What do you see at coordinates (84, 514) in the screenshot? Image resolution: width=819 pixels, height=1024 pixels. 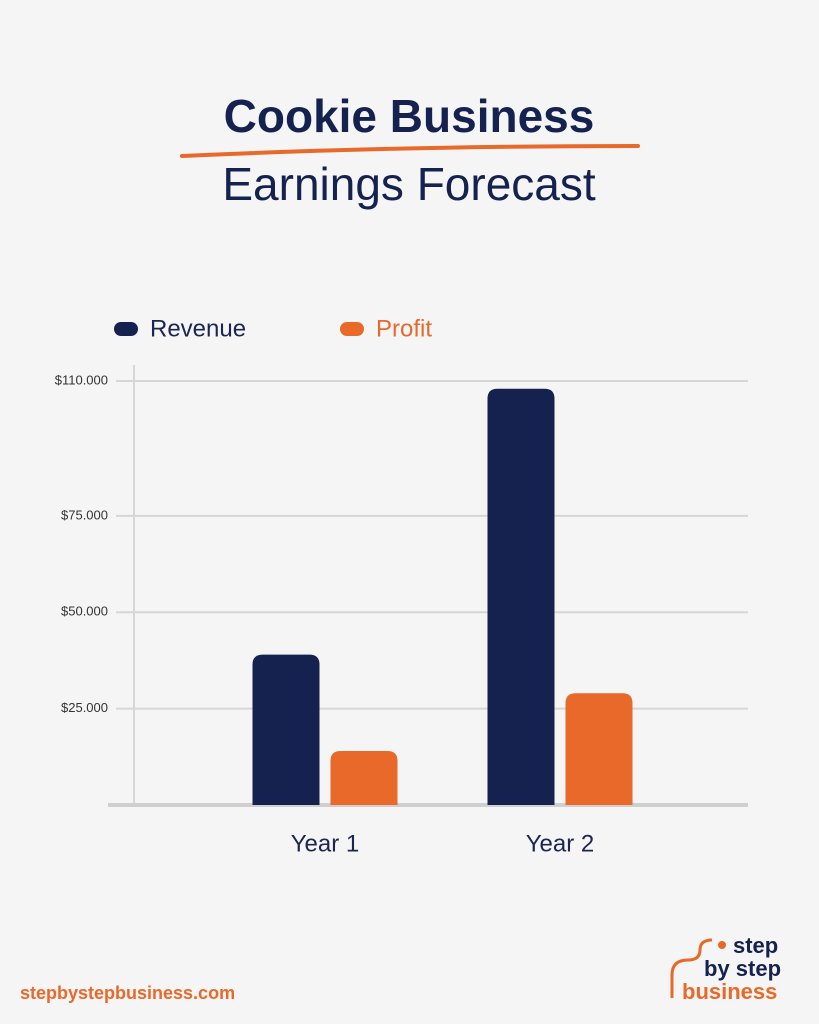 I see `y-tick-label: $75.000` at bounding box center [84, 514].